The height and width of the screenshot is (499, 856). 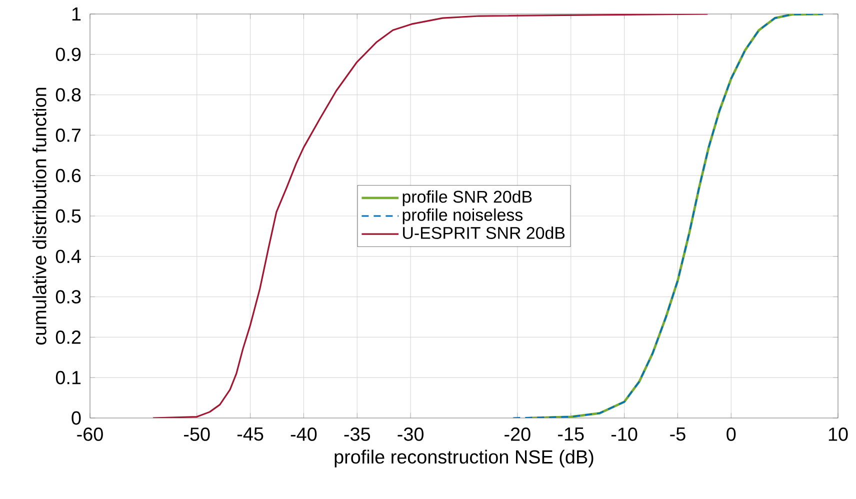 What do you see at coordinates (76, 418) in the screenshot?
I see `y-tick-label: 0` at bounding box center [76, 418].